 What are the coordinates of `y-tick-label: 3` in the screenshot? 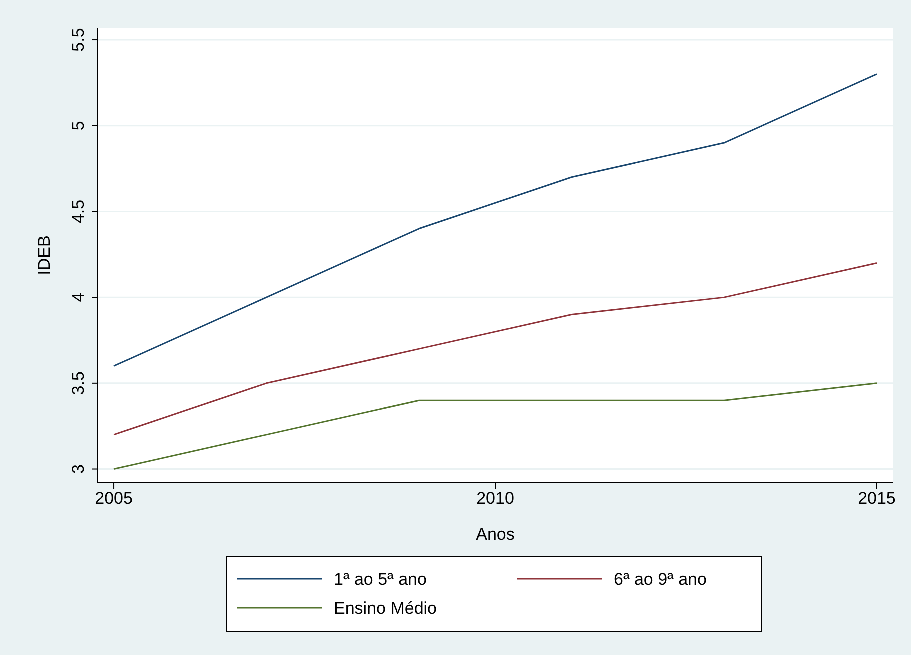 It's located at (78, 469).